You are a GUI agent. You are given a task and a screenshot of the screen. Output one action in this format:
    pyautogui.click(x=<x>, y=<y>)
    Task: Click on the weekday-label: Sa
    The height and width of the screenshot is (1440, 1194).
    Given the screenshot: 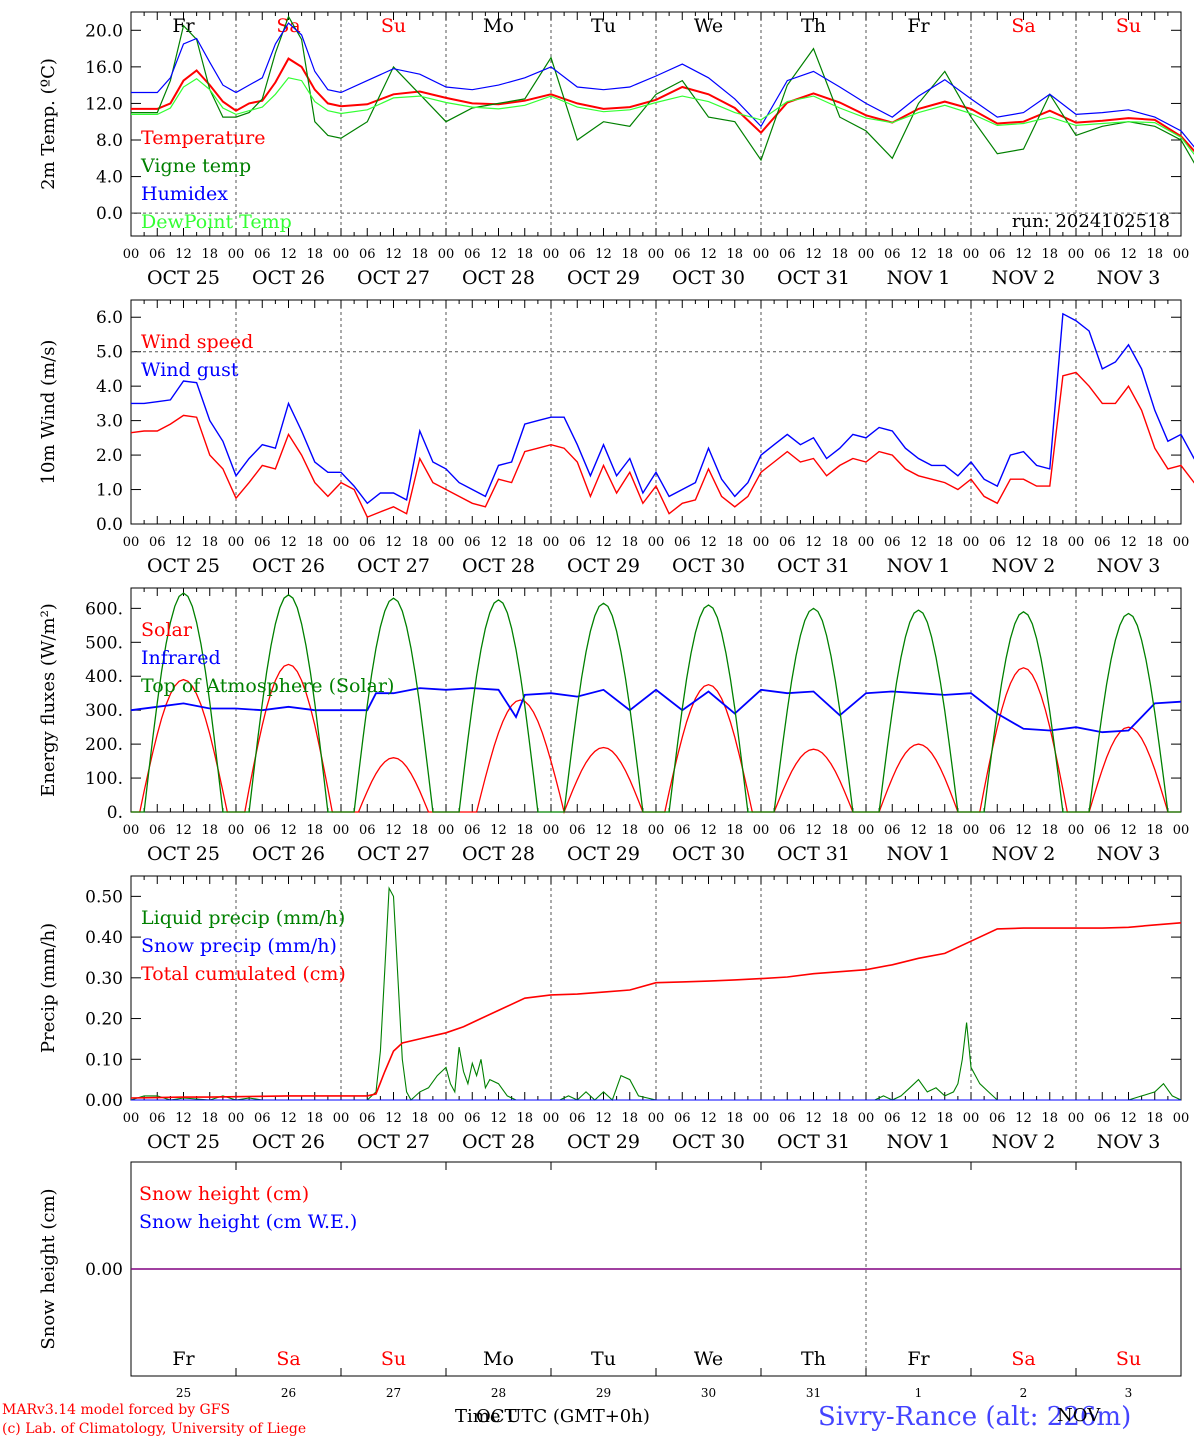 What is the action you would take?
    pyautogui.click(x=1023, y=26)
    